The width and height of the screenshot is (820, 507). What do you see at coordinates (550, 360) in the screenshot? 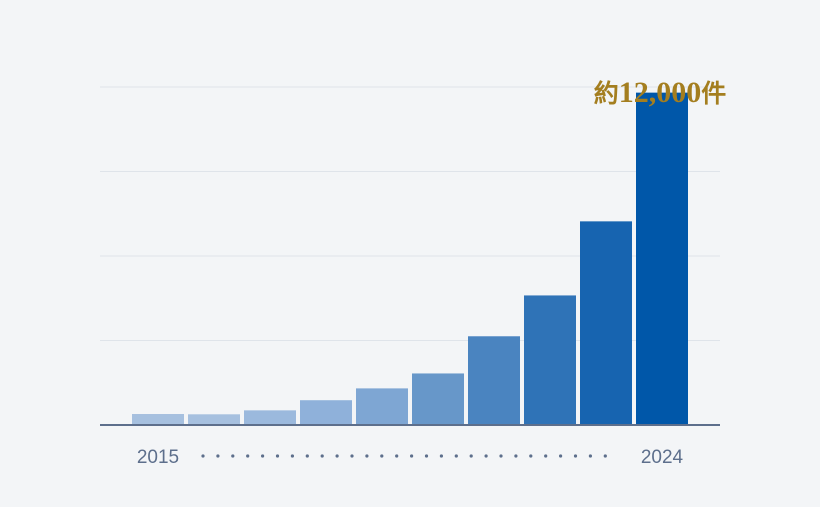
I see `bar-2022` at bounding box center [550, 360].